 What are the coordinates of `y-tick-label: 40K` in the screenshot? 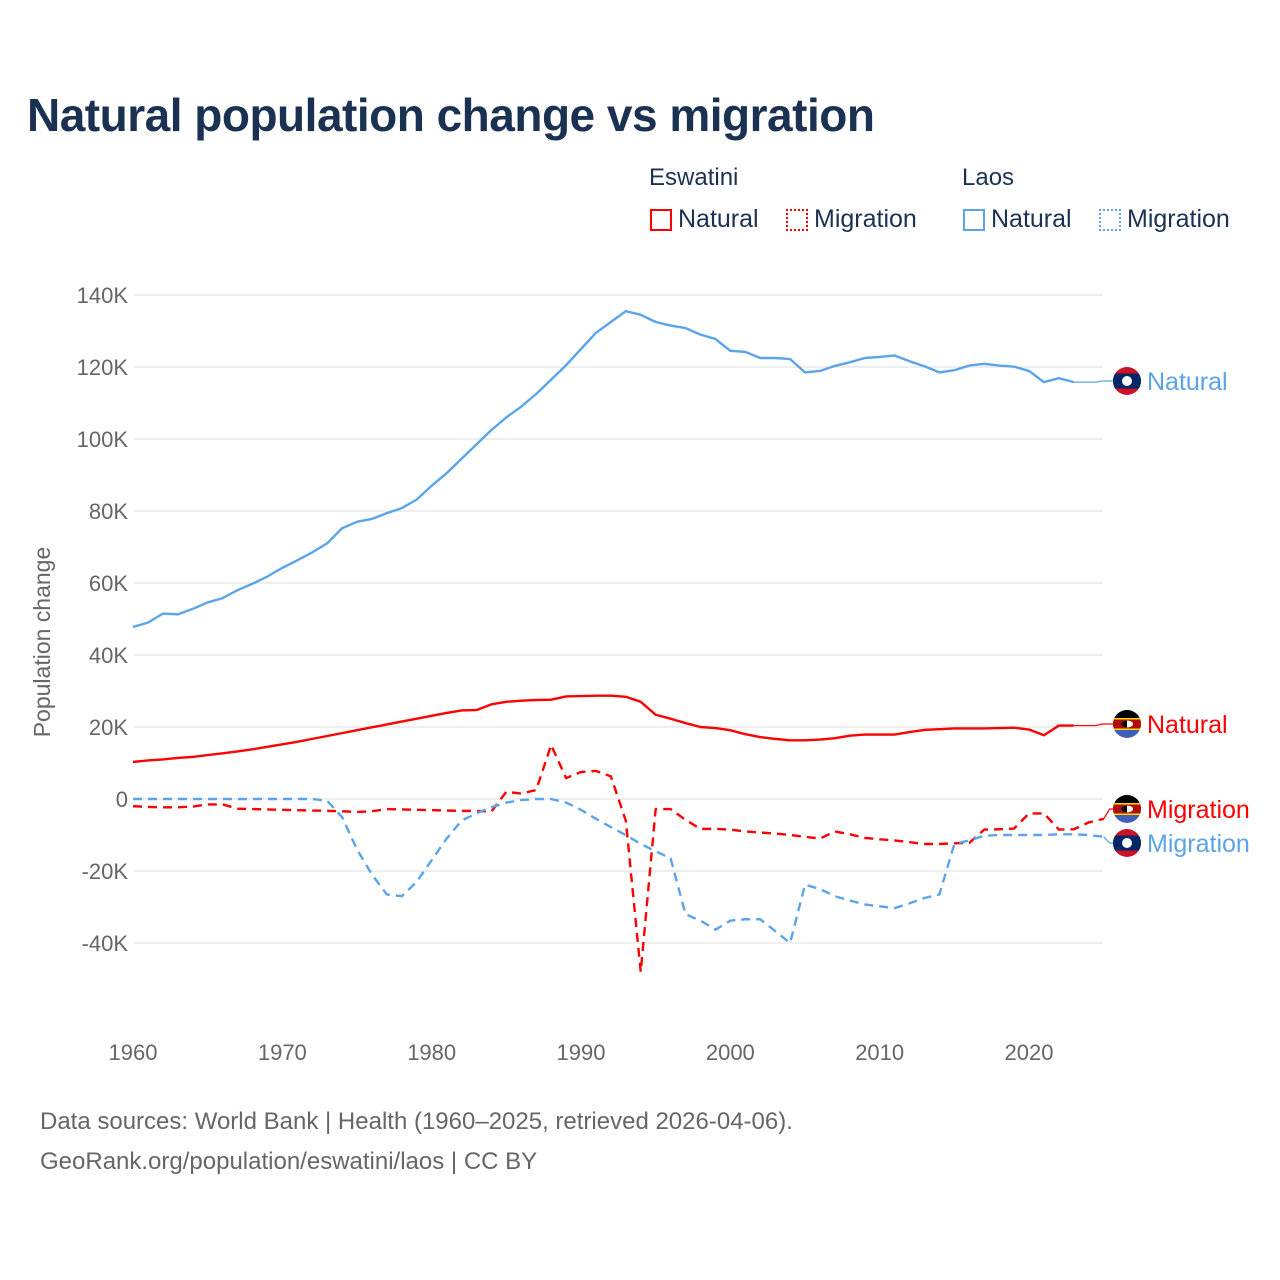 It's located at (108, 655).